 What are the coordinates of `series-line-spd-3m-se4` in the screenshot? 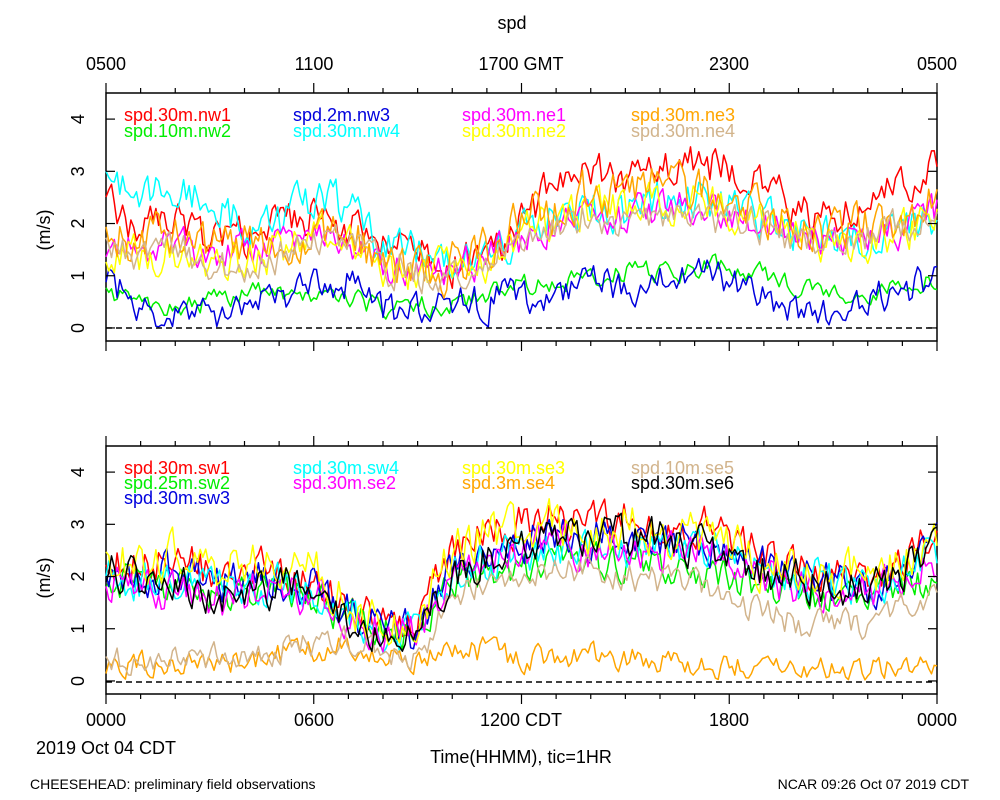 It's located at (521, 658).